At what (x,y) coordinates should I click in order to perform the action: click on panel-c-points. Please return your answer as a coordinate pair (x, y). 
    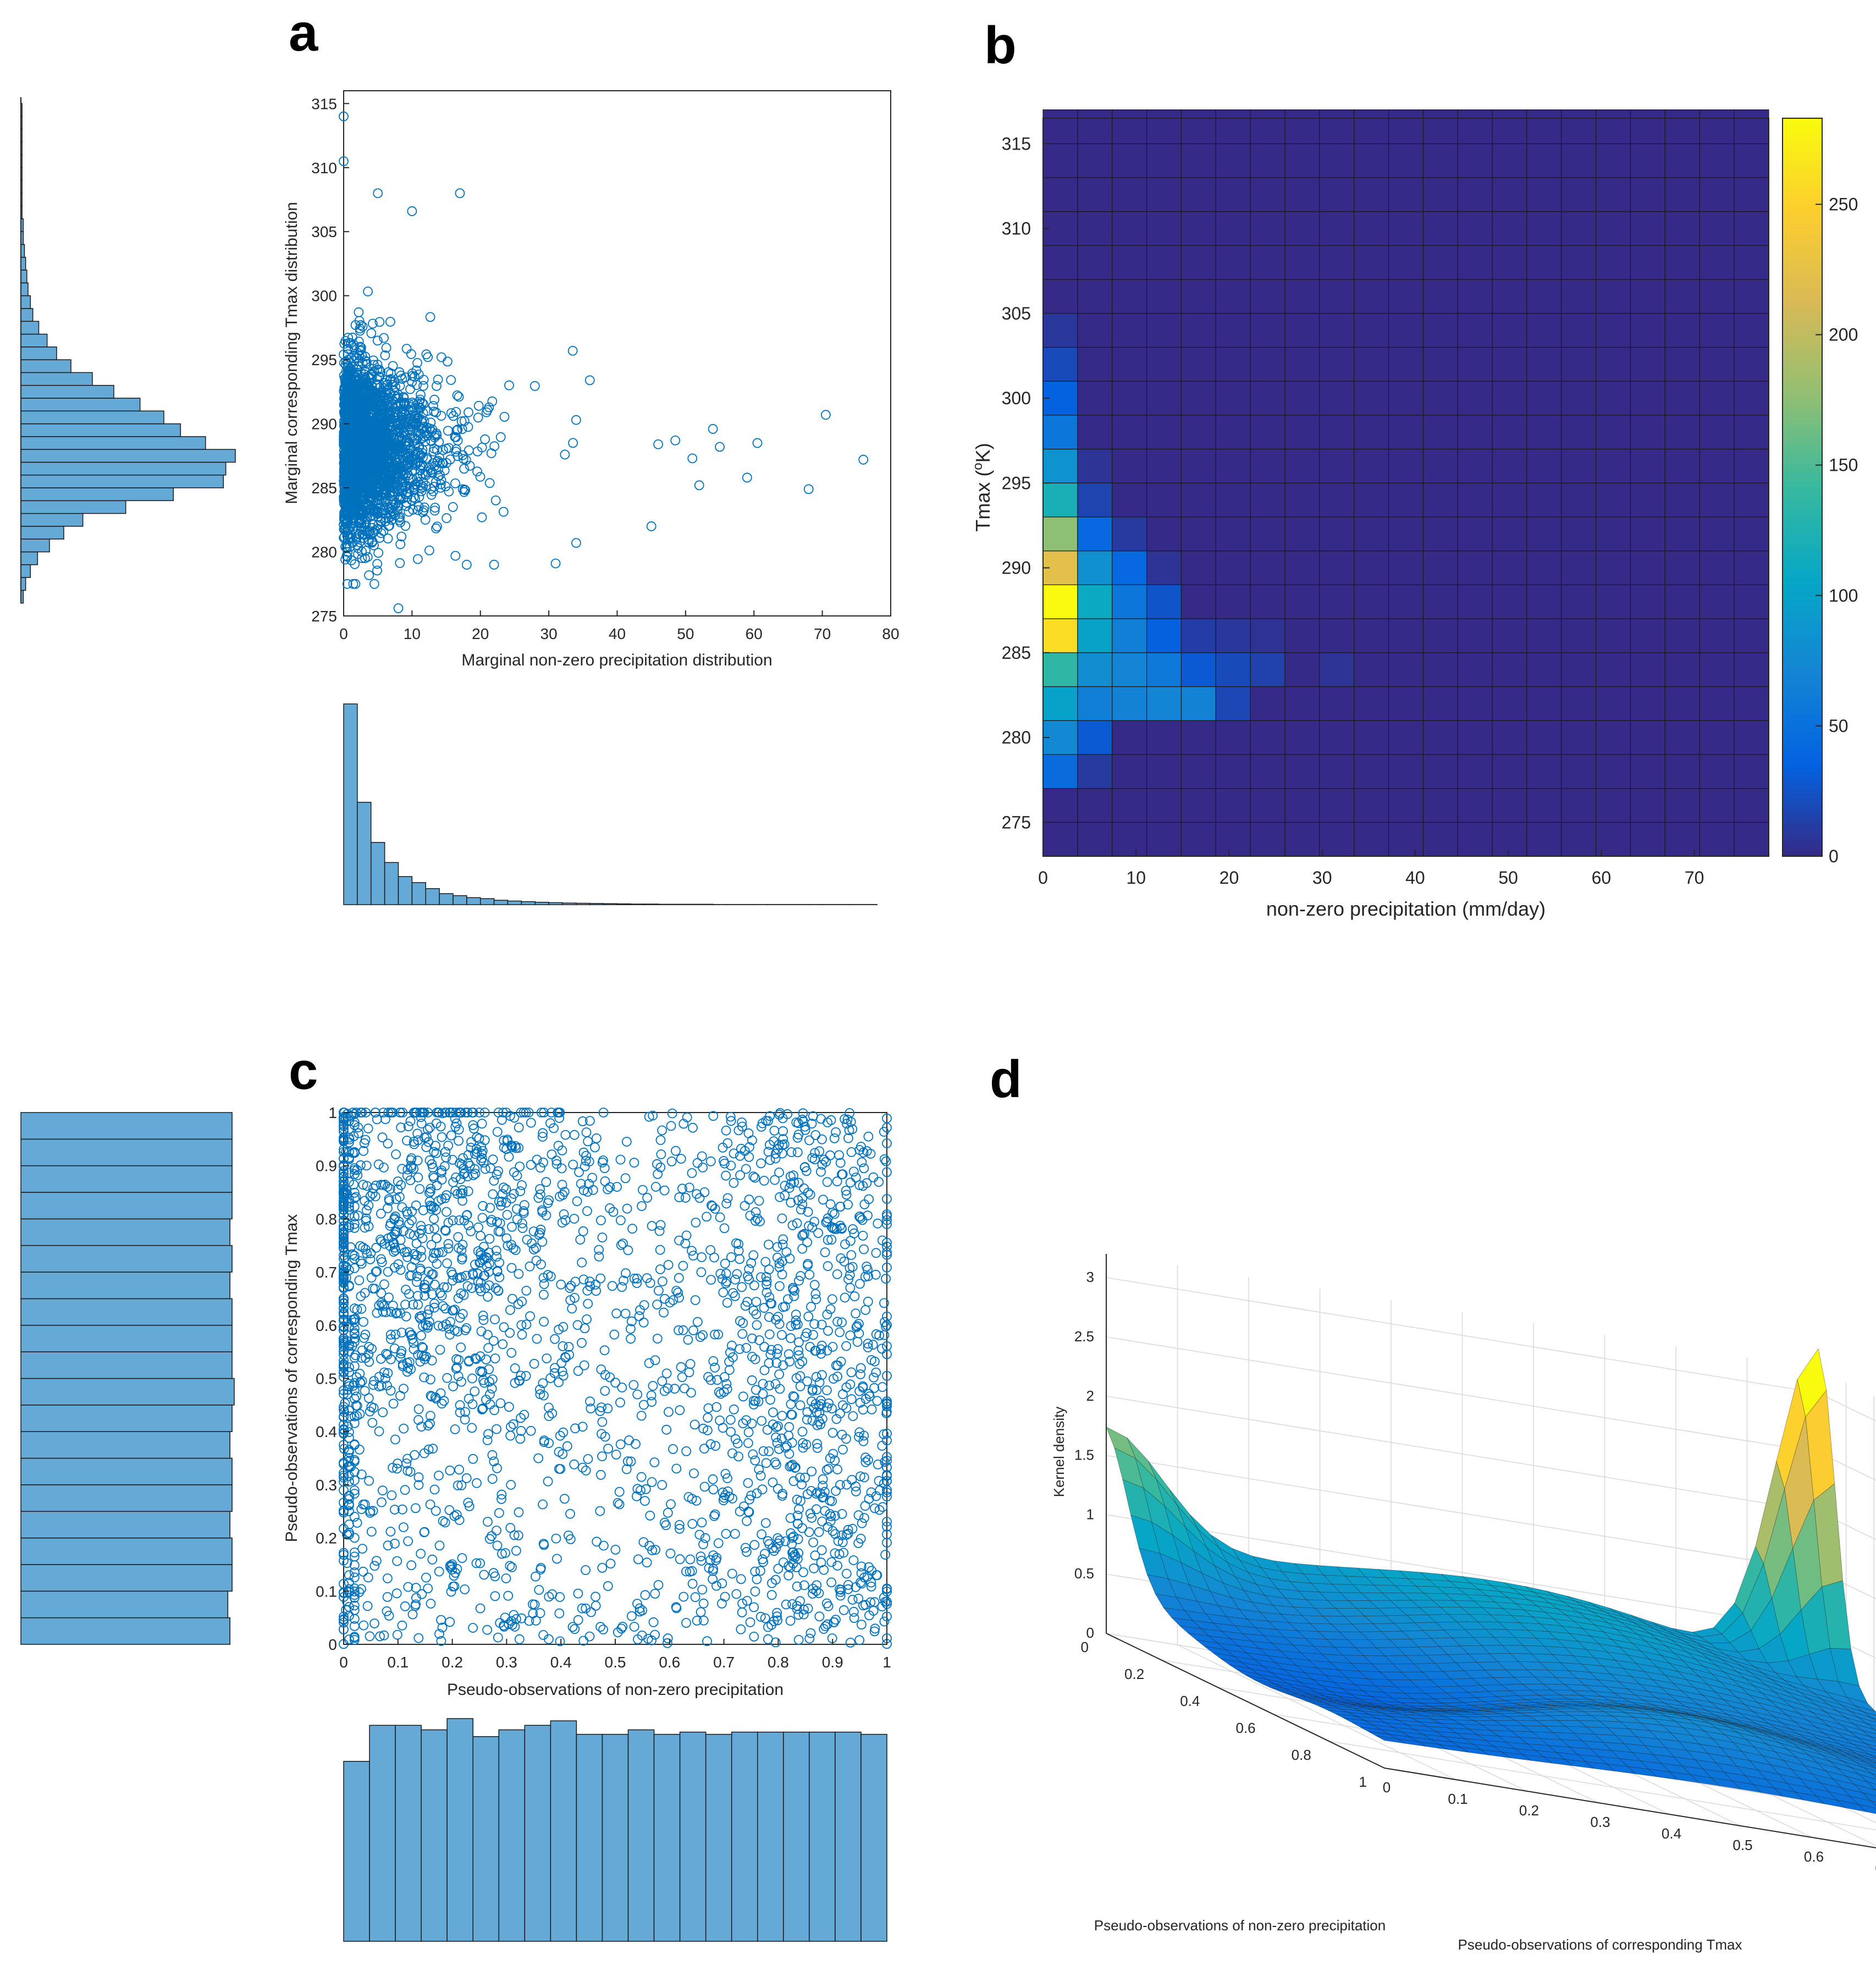
    Looking at the image, I should click on (615, 1378).